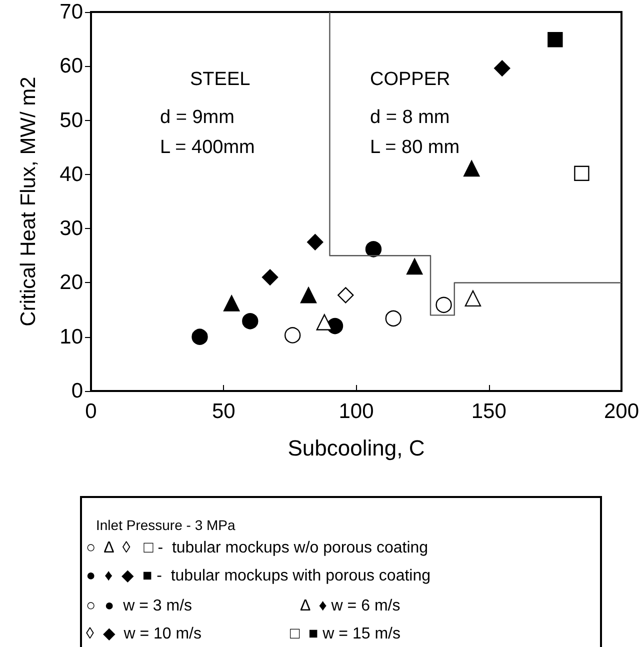 The height and width of the screenshot is (647, 642). What do you see at coordinates (71, 228) in the screenshot?
I see `y-tick-label: 30` at bounding box center [71, 228].